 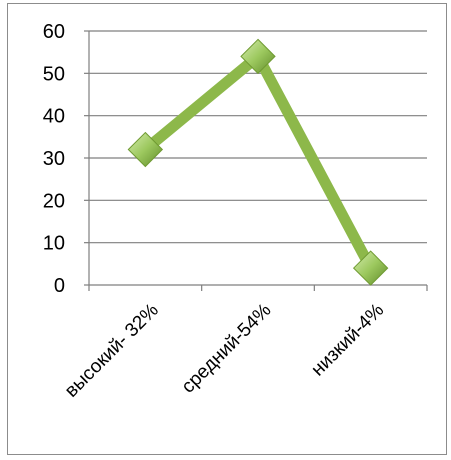 What do you see at coordinates (59, 286) in the screenshot?
I see `y-tick-label: 0` at bounding box center [59, 286].